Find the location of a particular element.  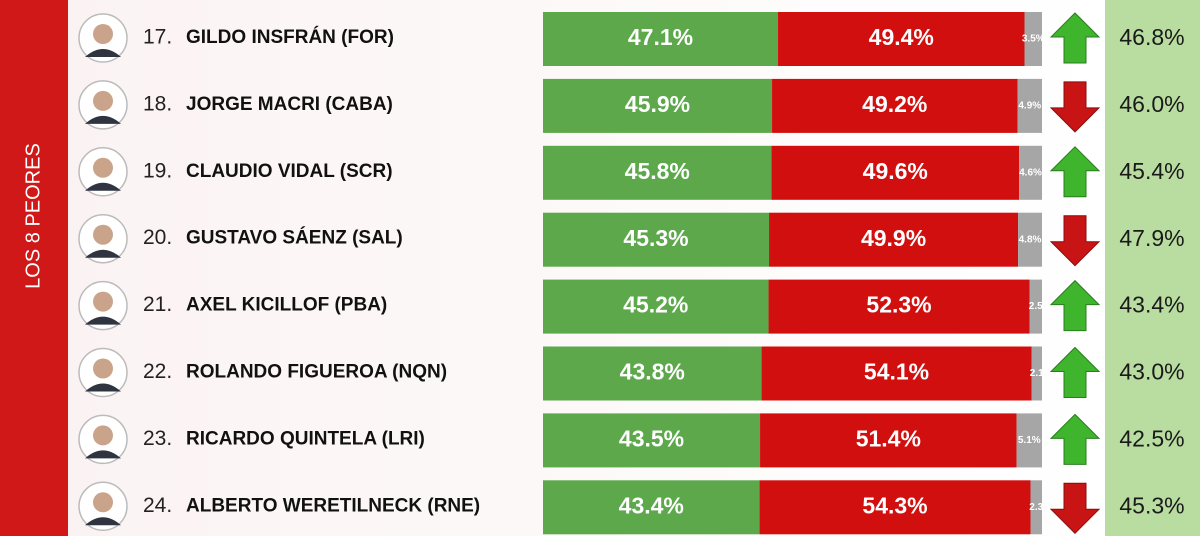

rank: 19. is located at coordinates (157, 170).